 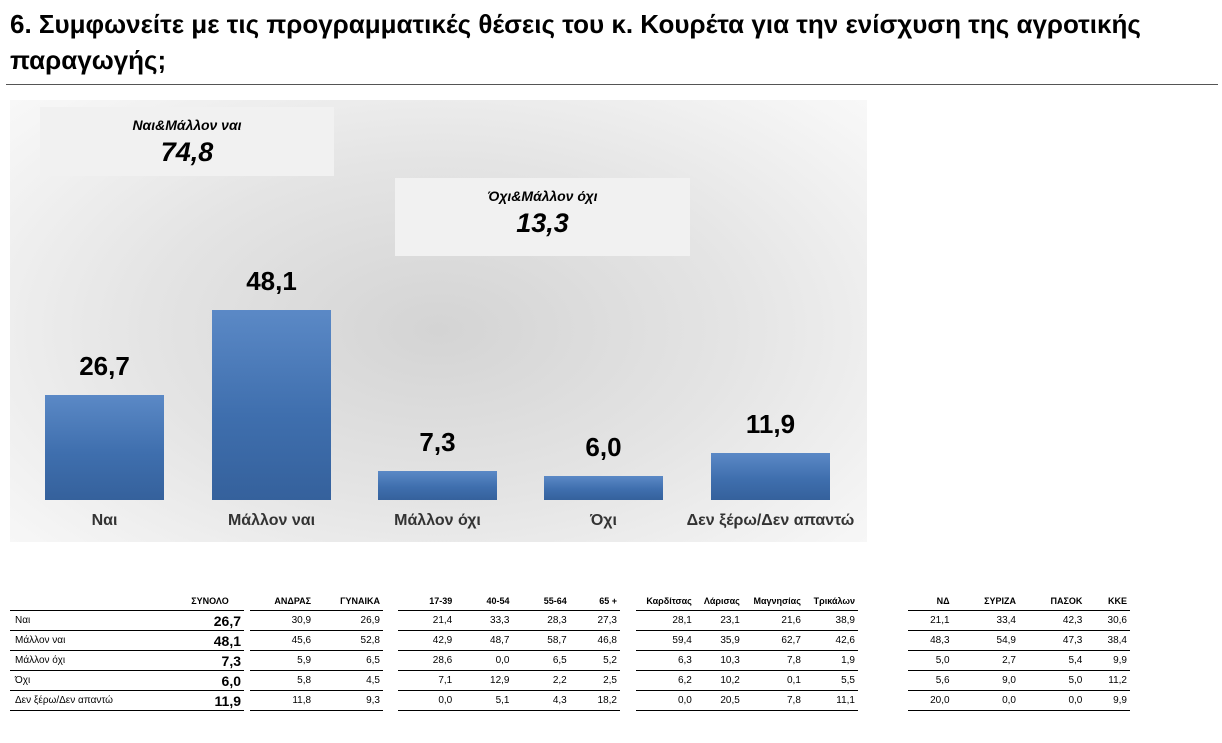 I want to click on cell-value: 12,9, so click(x=484, y=680).